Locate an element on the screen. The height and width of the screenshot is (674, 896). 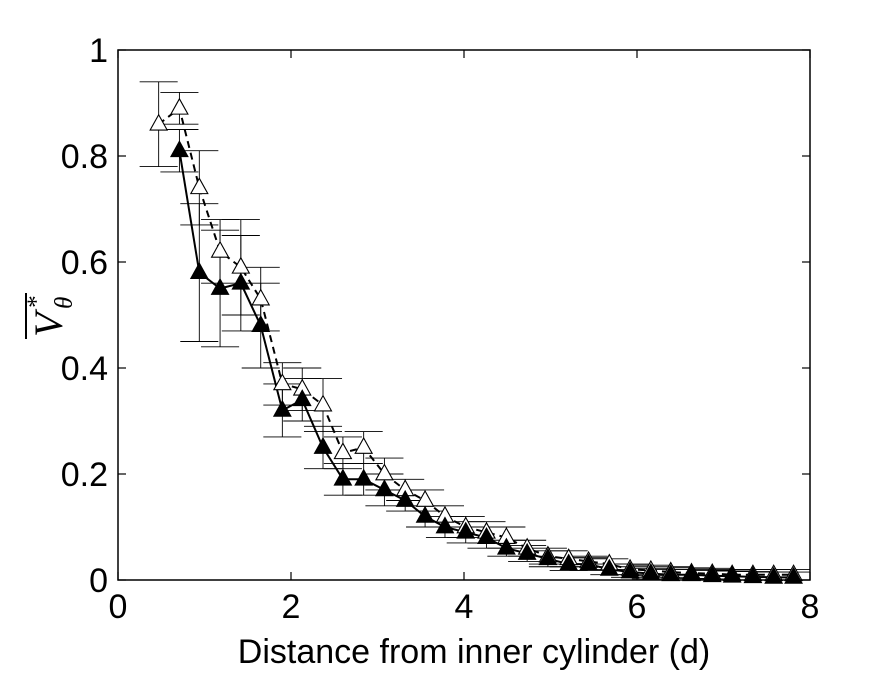
y-tick-label: 0 is located at coordinates (98, 581).